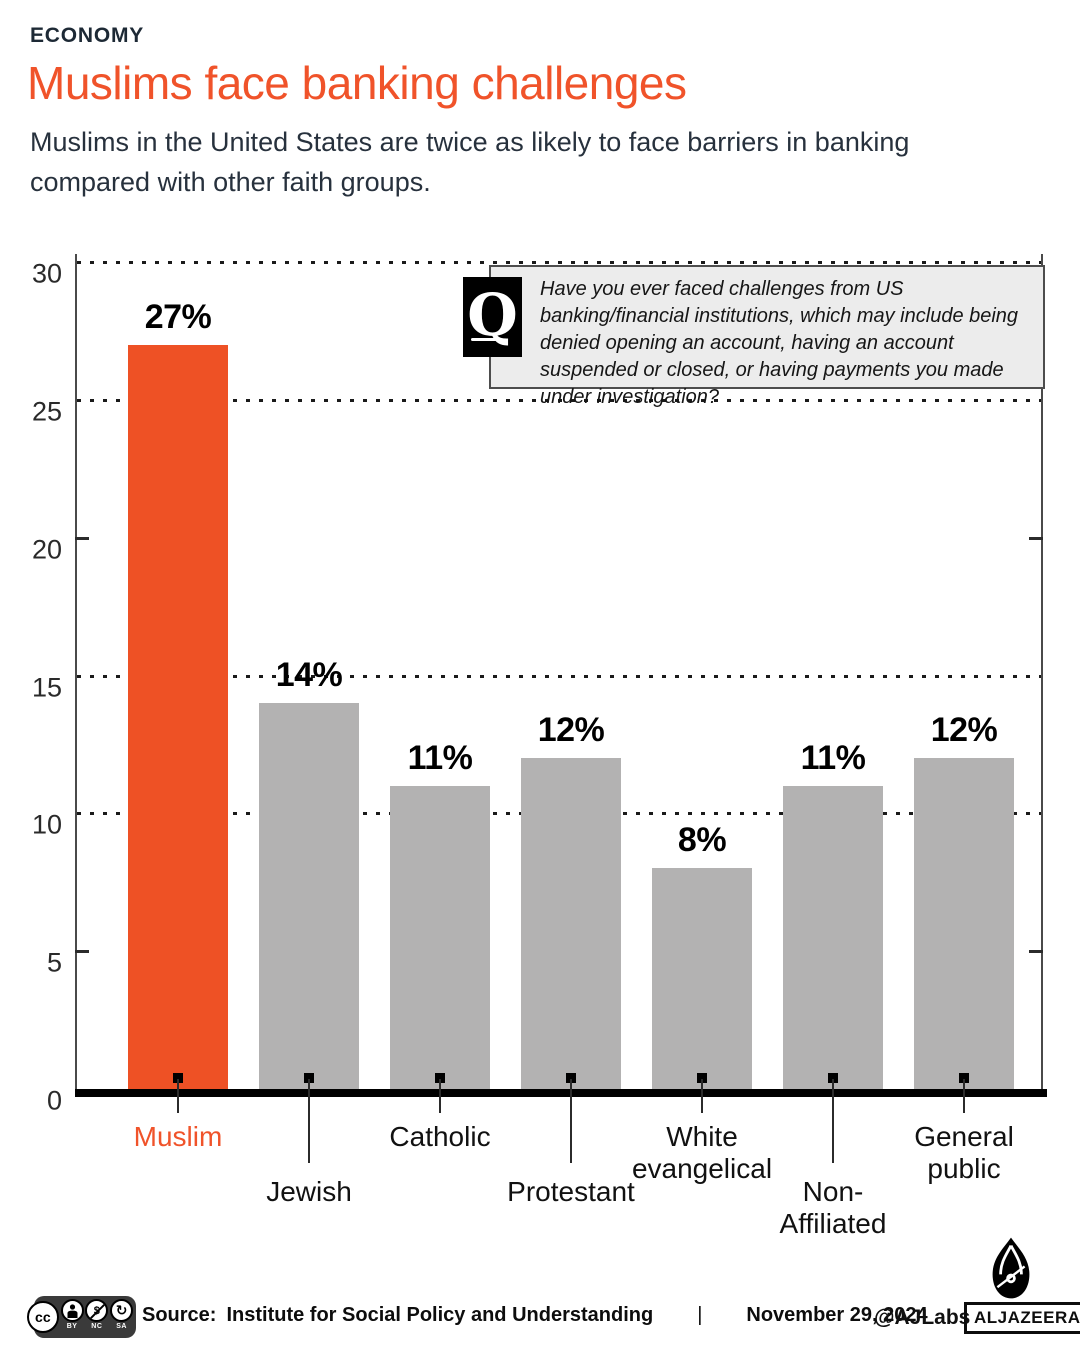 The image size is (1080, 1350). What do you see at coordinates (46, 411) in the screenshot?
I see `y-tick-label-25: 25` at bounding box center [46, 411].